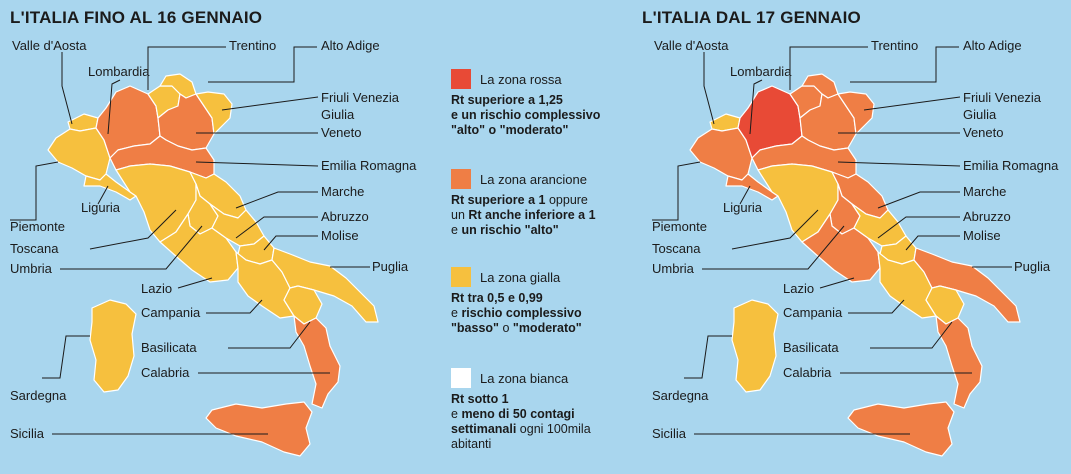 The image size is (1071, 474). What do you see at coordinates (471, 444) in the screenshot?
I see `legend-text: abitanti` at bounding box center [471, 444].